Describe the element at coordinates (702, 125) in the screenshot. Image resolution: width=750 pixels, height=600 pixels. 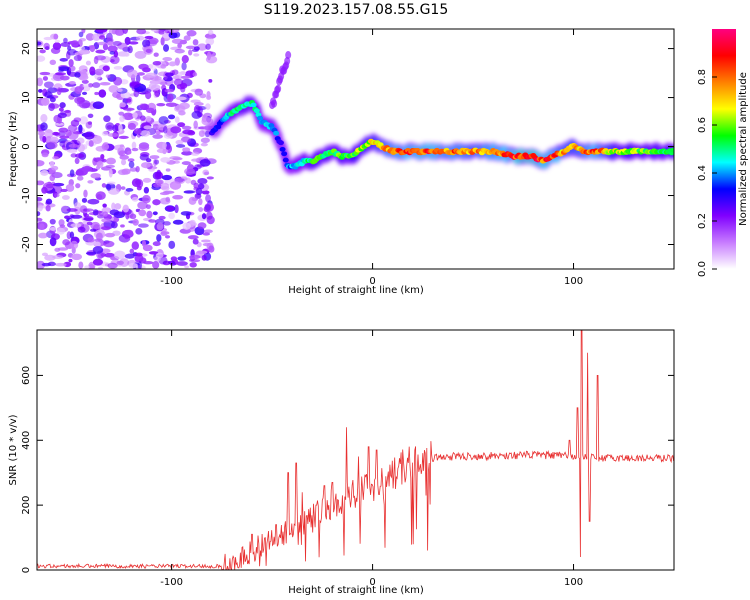
I see `colorbar-tick-label: 0.6` at that location.